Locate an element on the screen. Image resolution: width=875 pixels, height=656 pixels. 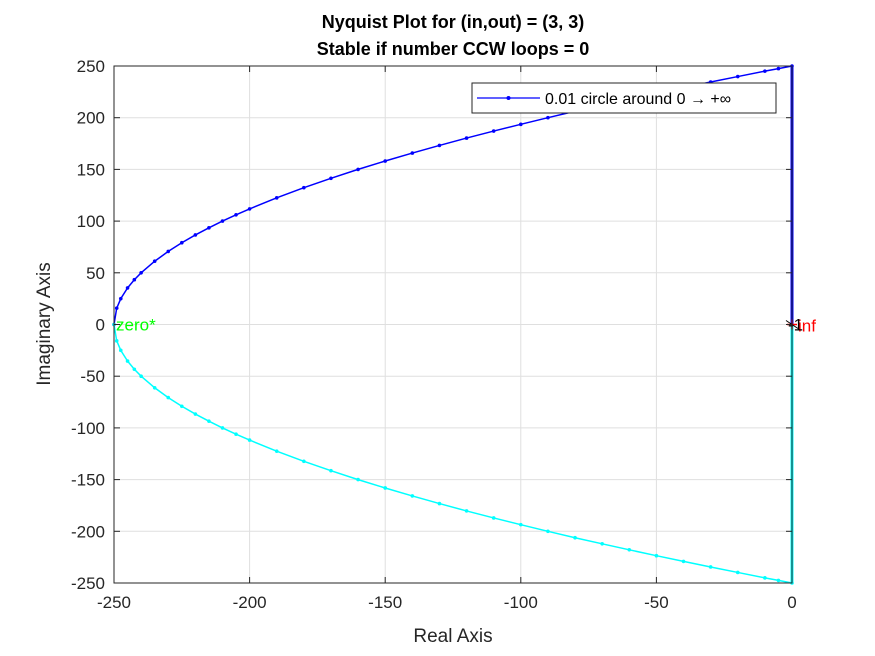
annotation-1: zero* is located at coordinates (136, 325).